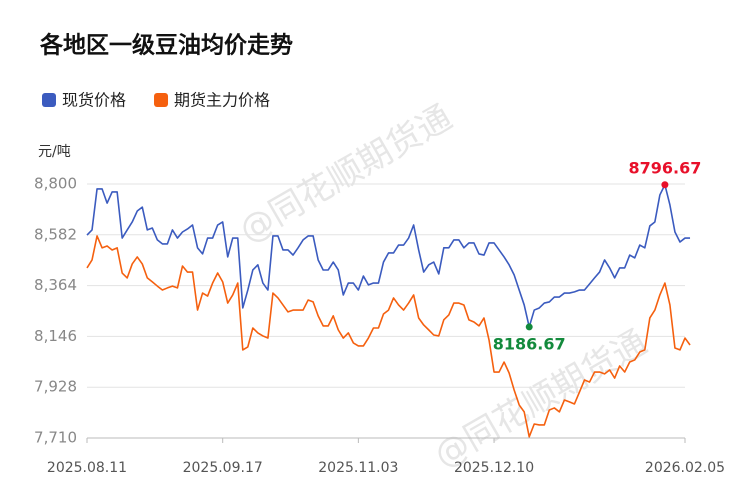 Image resolution: width=735 pixels, height=500 pixels. Describe the element at coordinates (664, 167) in the screenshot. I see `extreme-label: 8796.67` at that location.